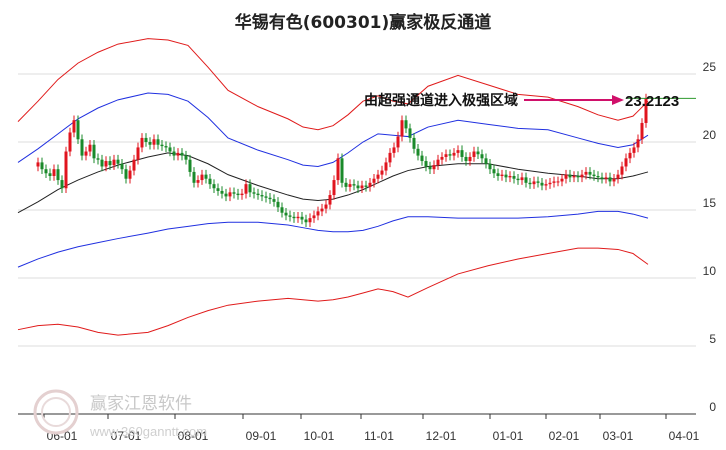 The height and width of the screenshot is (450, 726). I want to click on y-tick-label: 0, so click(712, 407).